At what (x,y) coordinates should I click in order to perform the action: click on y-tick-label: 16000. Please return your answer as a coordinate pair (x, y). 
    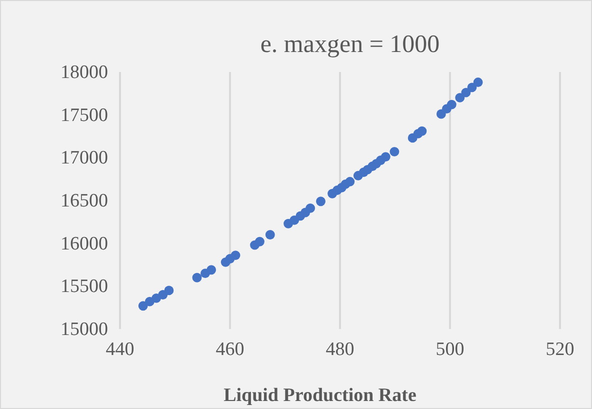
    Looking at the image, I should click on (84, 243).